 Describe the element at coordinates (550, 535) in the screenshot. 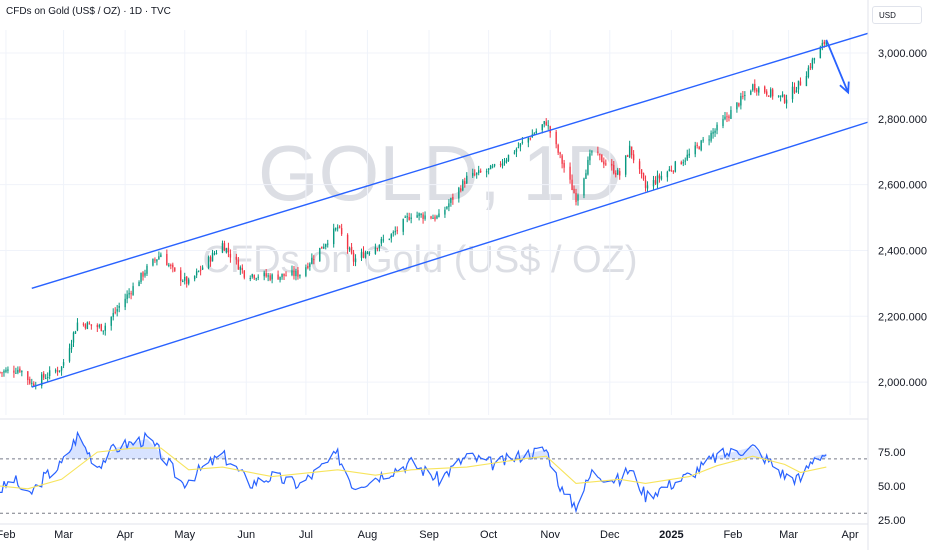

I see `time-tick-label: Nov` at that location.